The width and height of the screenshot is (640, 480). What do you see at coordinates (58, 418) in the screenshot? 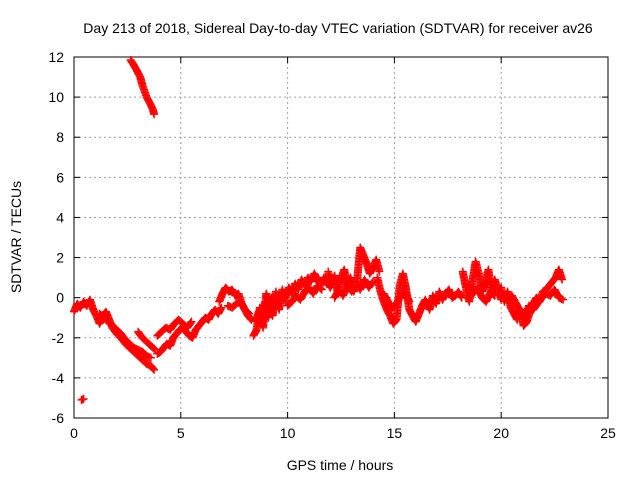
I see `y-tick-label: -6` at bounding box center [58, 418].